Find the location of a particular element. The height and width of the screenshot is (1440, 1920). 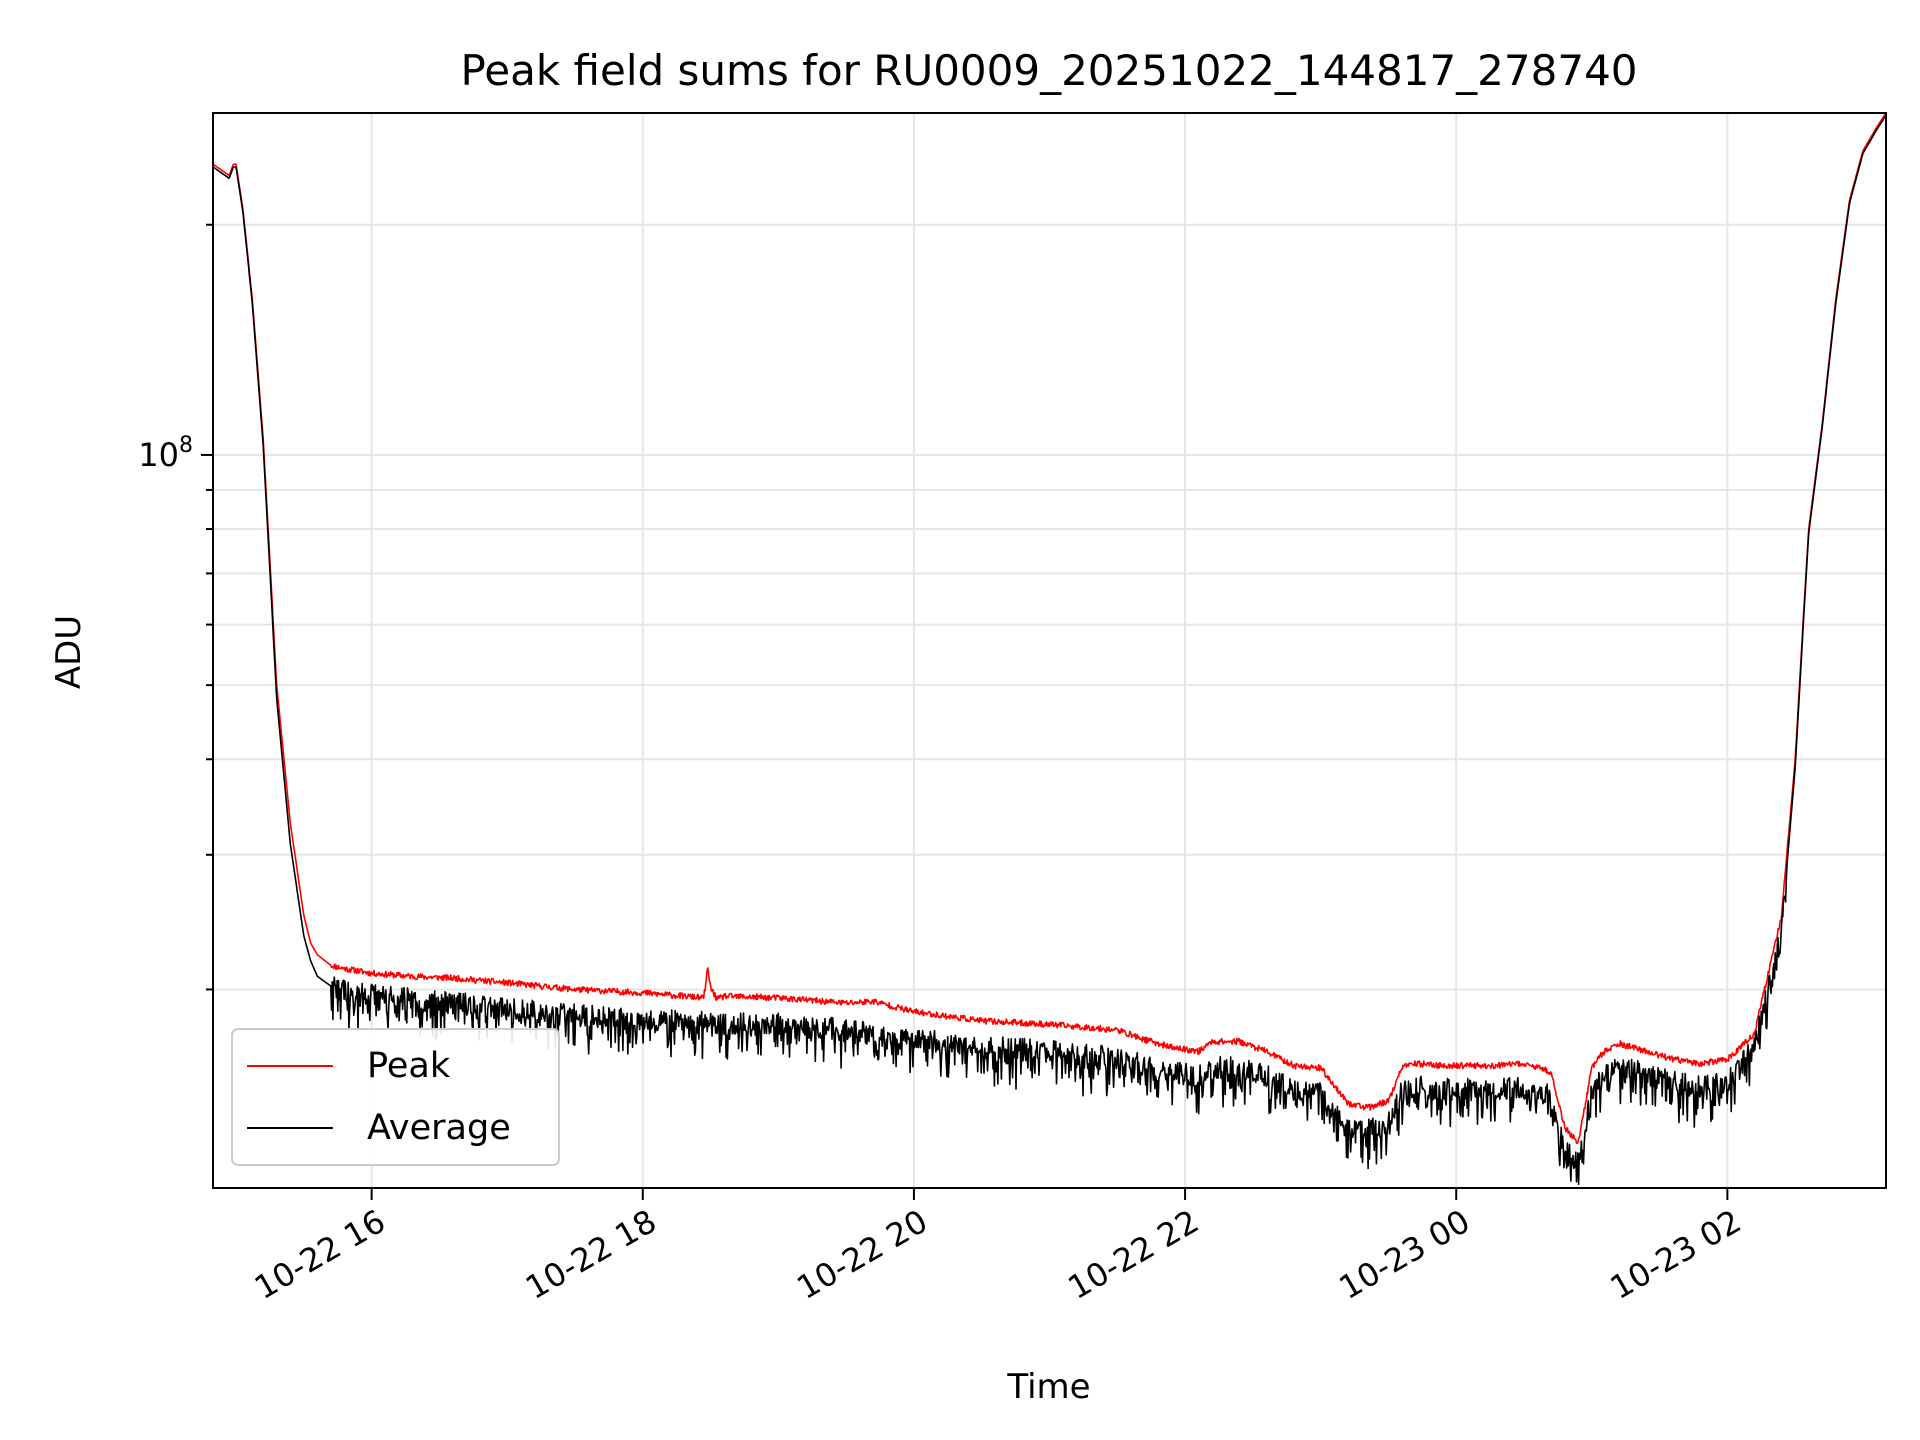

legend-average-label: Average is located at coordinates (439, 1128).